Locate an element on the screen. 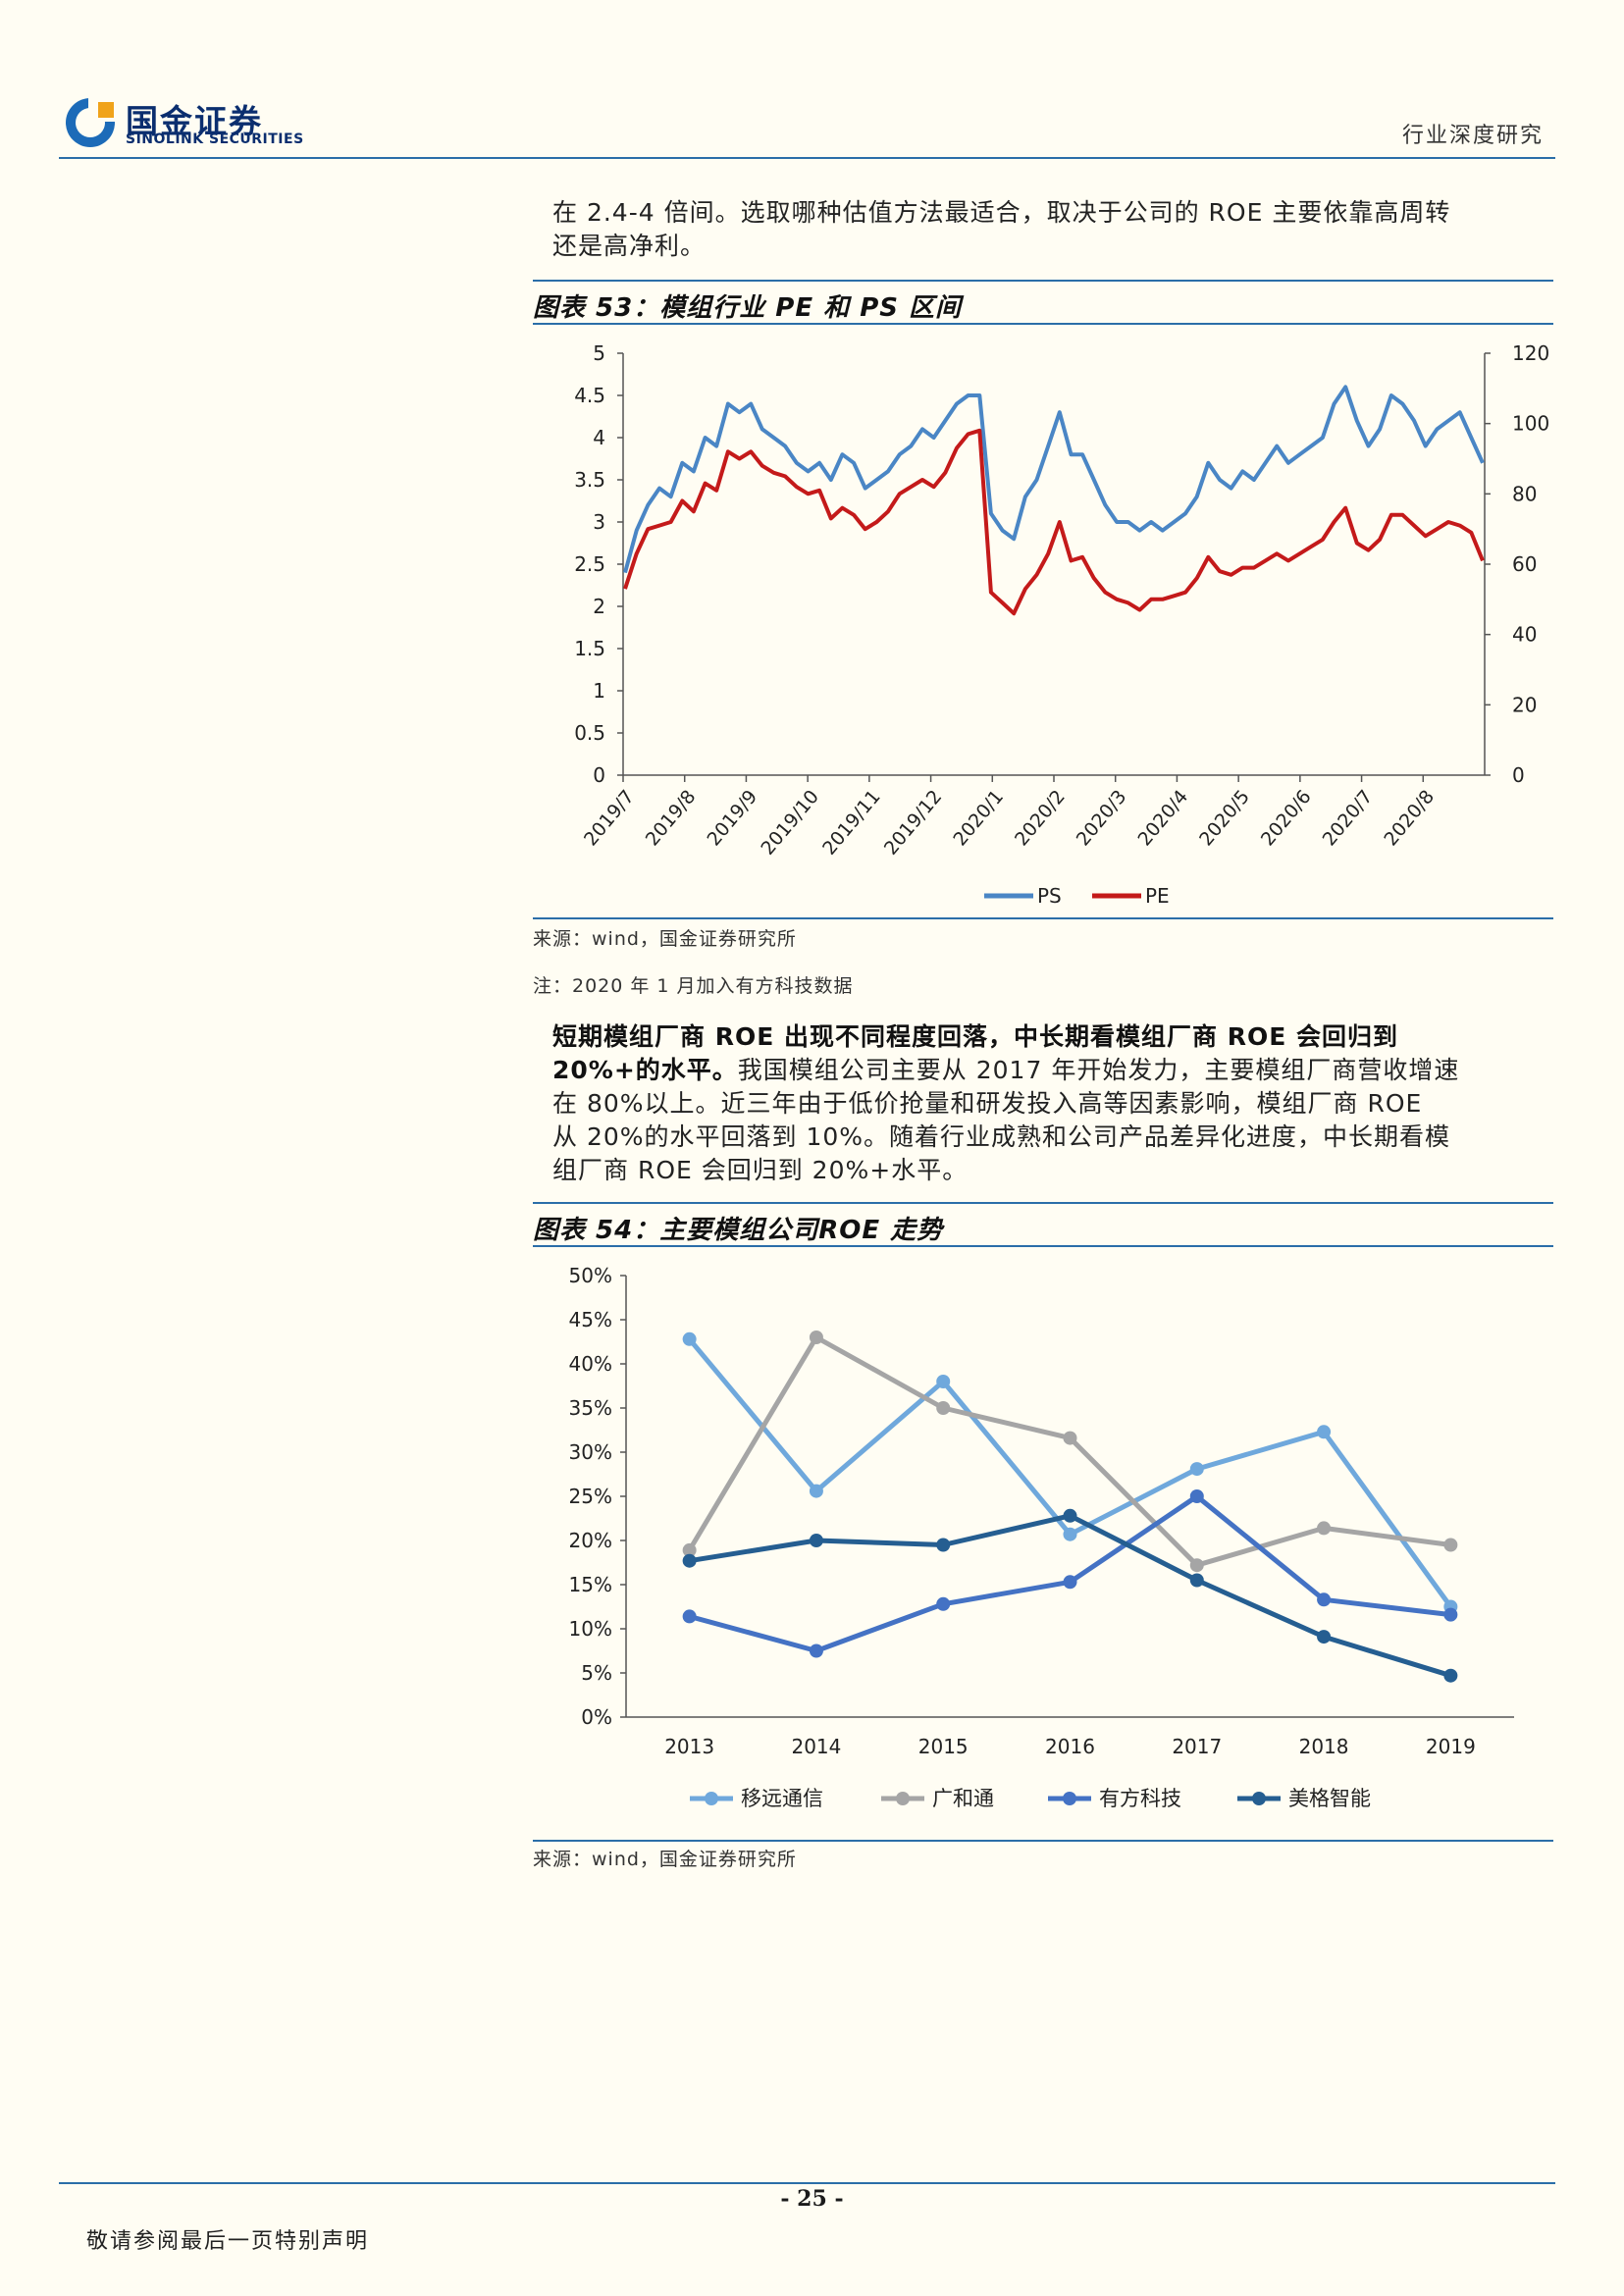 This screenshot has width=1624, height=2296. y-tick-label: 15% is located at coordinates (590, 1584).